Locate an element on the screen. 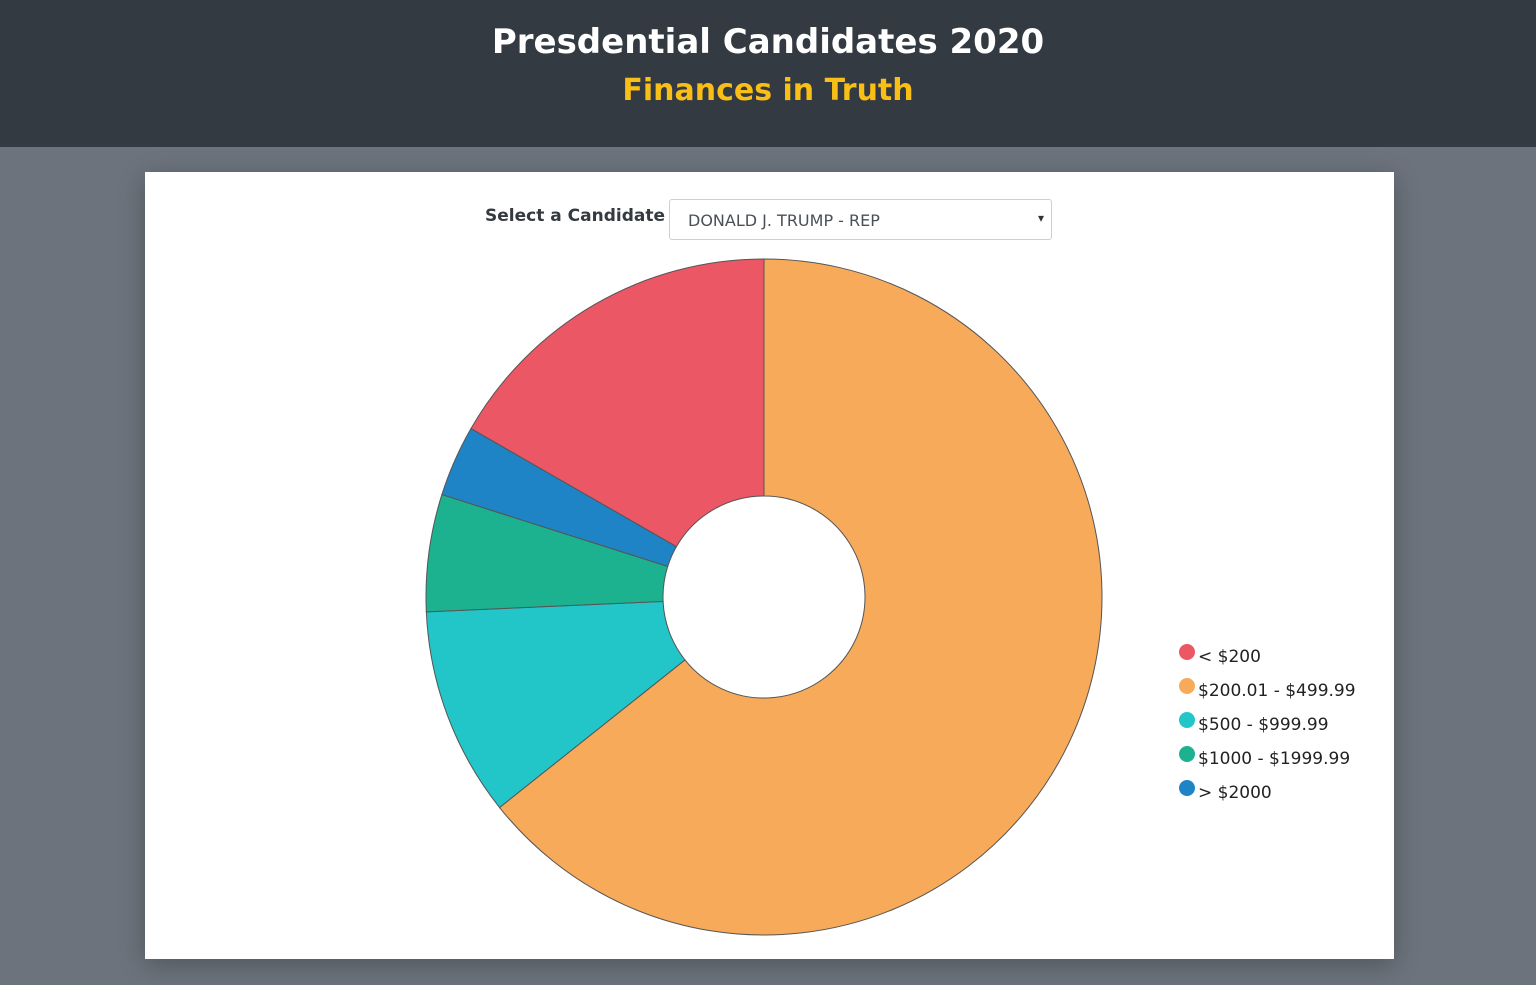  legend-label: $200.01 - $499.99 is located at coordinates (1277, 691).